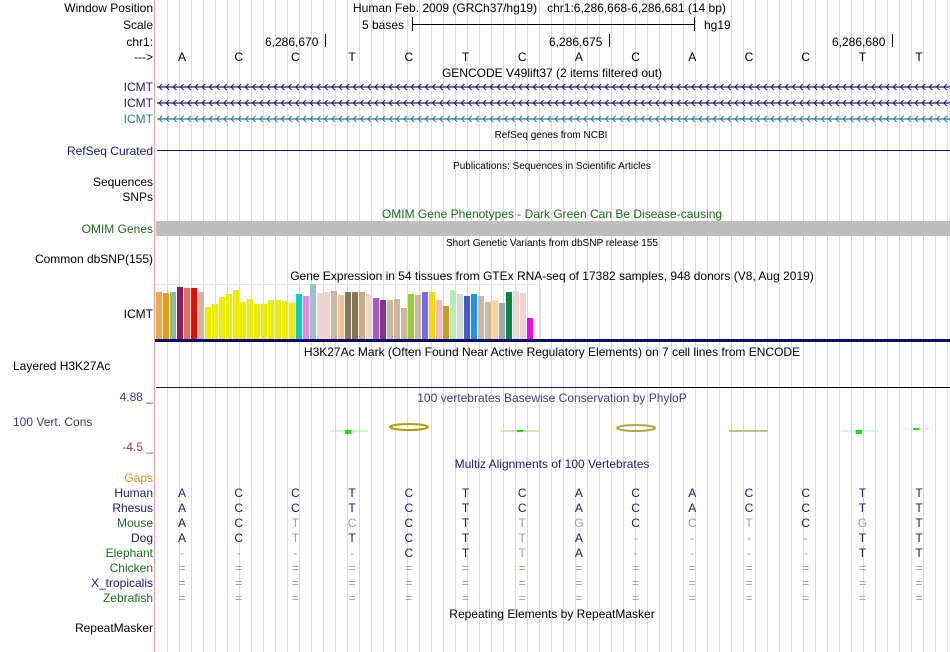 The image size is (950, 652). What do you see at coordinates (187, 313) in the screenshot?
I see `gtex-bar-t5` at bounding box center [187, 313].